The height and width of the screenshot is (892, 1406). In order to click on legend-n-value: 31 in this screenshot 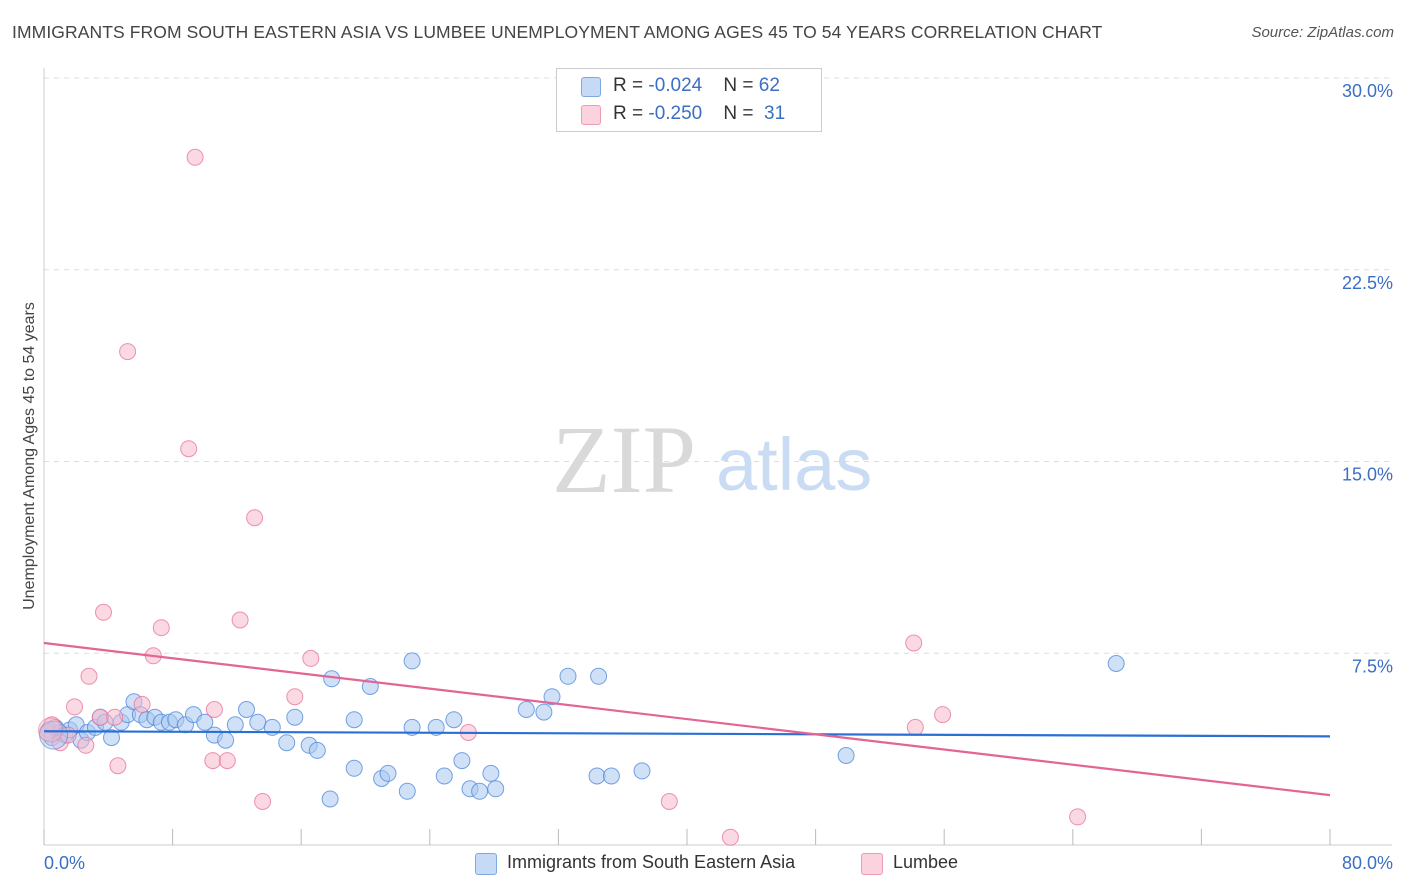, I will do `click(775, 113)`.